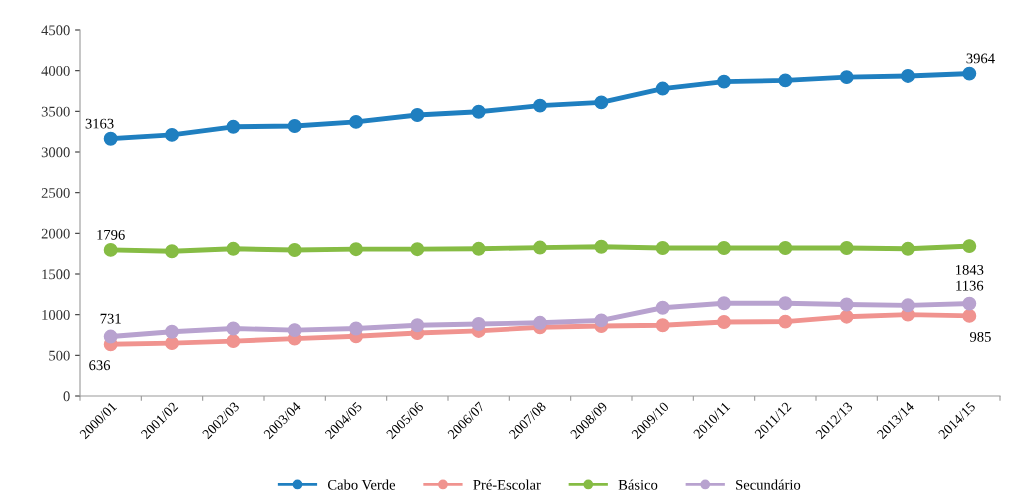  What do you see at coordinates (970, 269) in the screenshot?
I see `data-label: 1843` at bounding box center [970, 269].